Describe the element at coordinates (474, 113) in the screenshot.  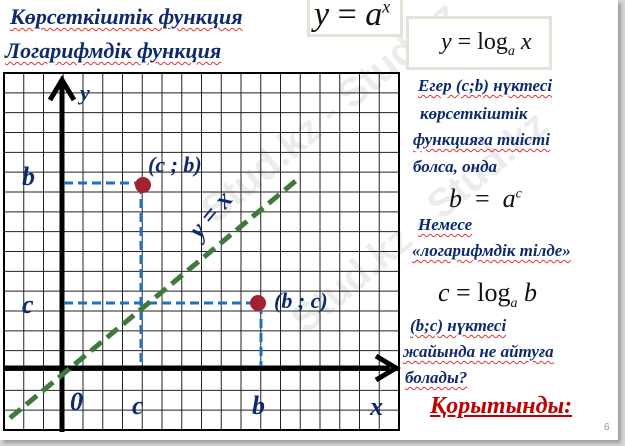
I see `text-line-2: көрсеткіштік` at that location.